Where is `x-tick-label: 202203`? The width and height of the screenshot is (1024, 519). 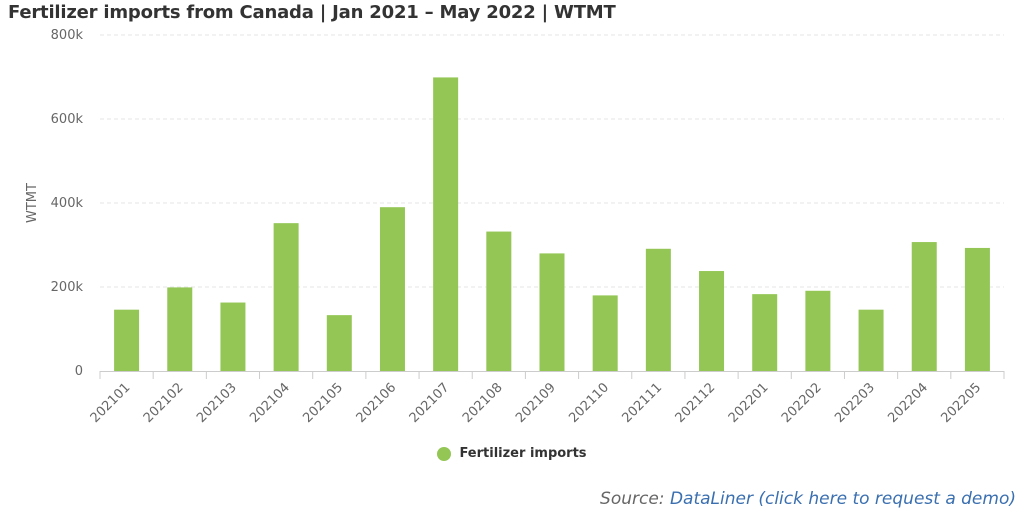
x-tick-label: 202203 is located at coordinates (855, 403).